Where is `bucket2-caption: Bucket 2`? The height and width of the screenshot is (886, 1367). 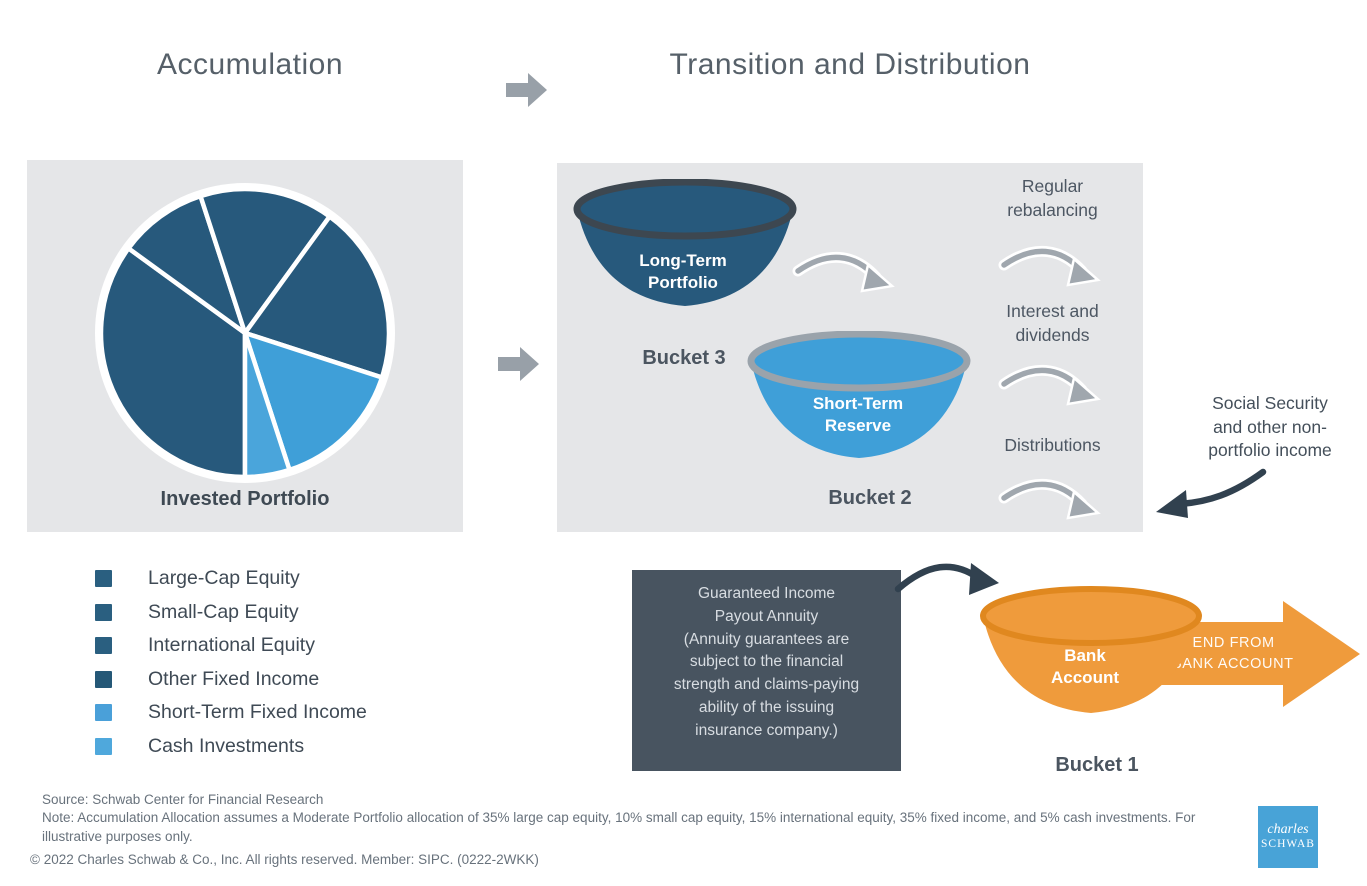 bucket2-caption: Bucket 2 is located at coordinates (870, 498).